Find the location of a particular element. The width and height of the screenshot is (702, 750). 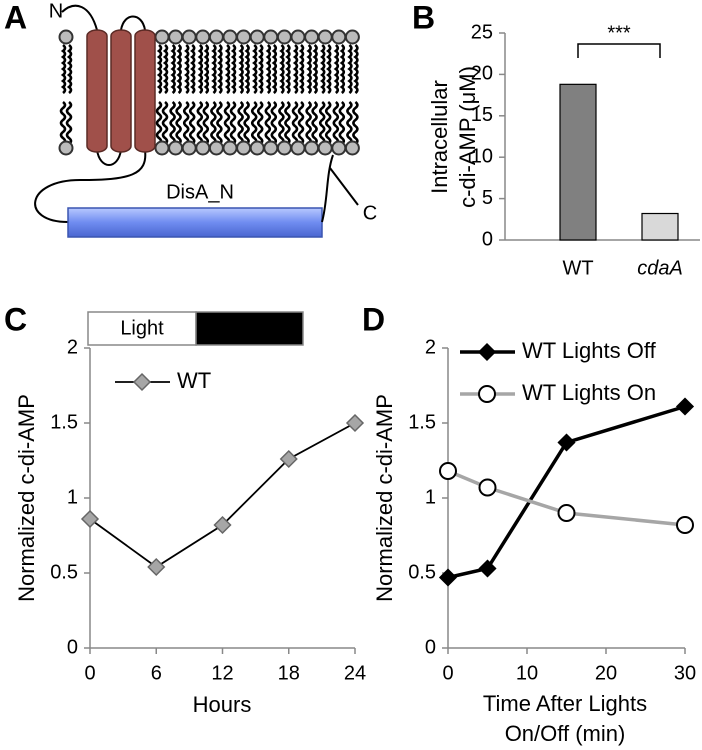

n-label: N is located at coordinates (56, 11).